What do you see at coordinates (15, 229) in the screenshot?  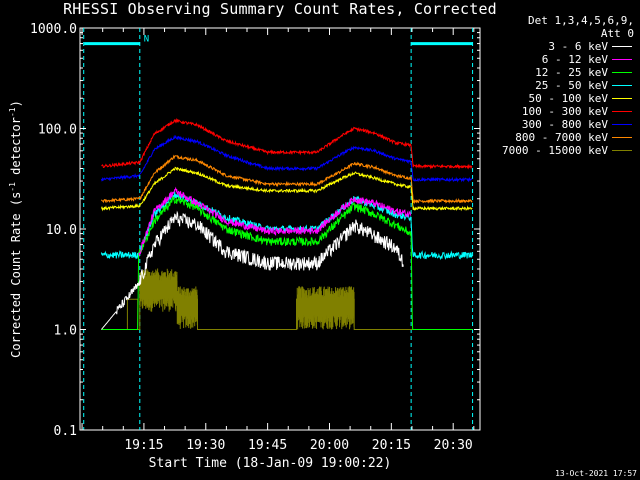 I see `y-axis-label: Corrected Count Rate (s-1 detector-1)` at bounding box center [15, 229].